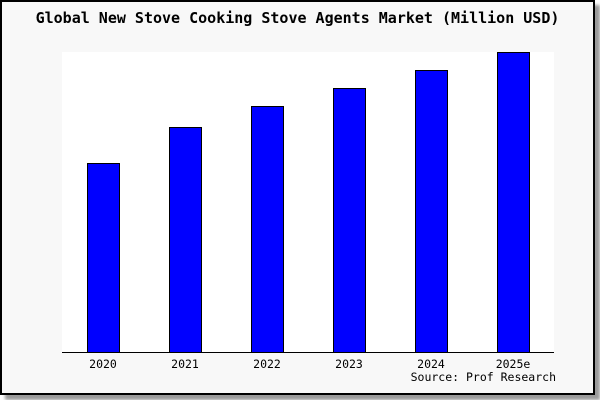  I want to click on x-tick-label-2022: 2022, so click(267, 364).